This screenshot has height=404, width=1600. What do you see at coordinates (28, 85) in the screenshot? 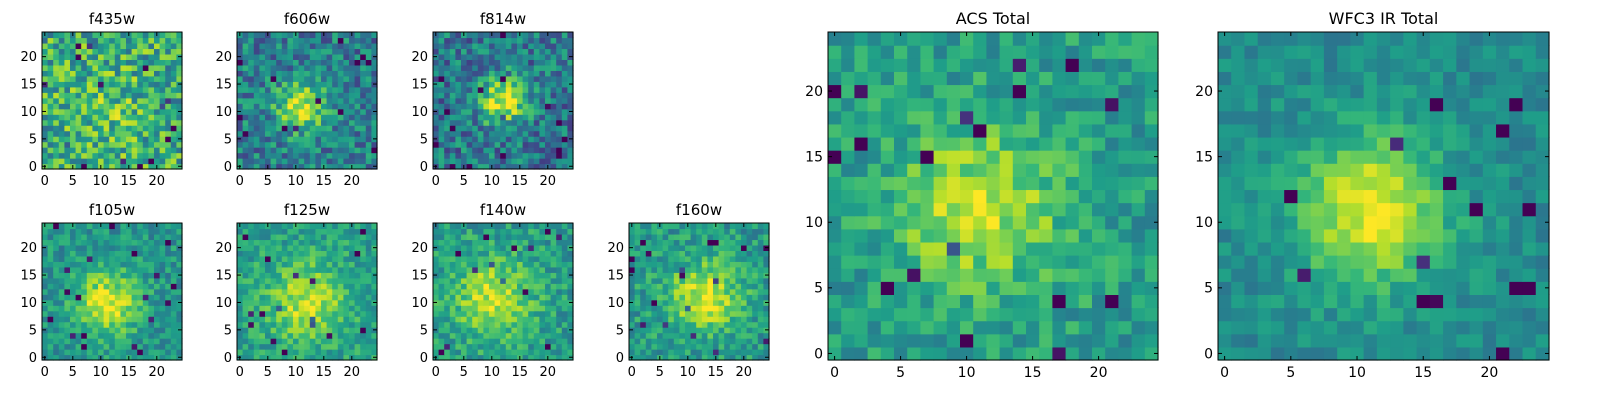
I see `y-tick-label: 15` at bounding box center [28, 85].